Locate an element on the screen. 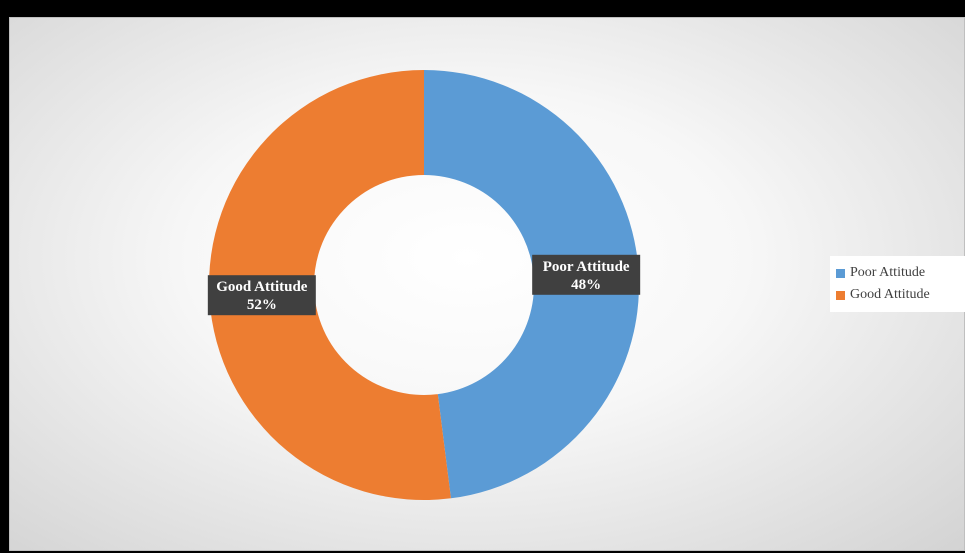  data-label-value-good-attitude: 52% is located at coordinates (262, 305).